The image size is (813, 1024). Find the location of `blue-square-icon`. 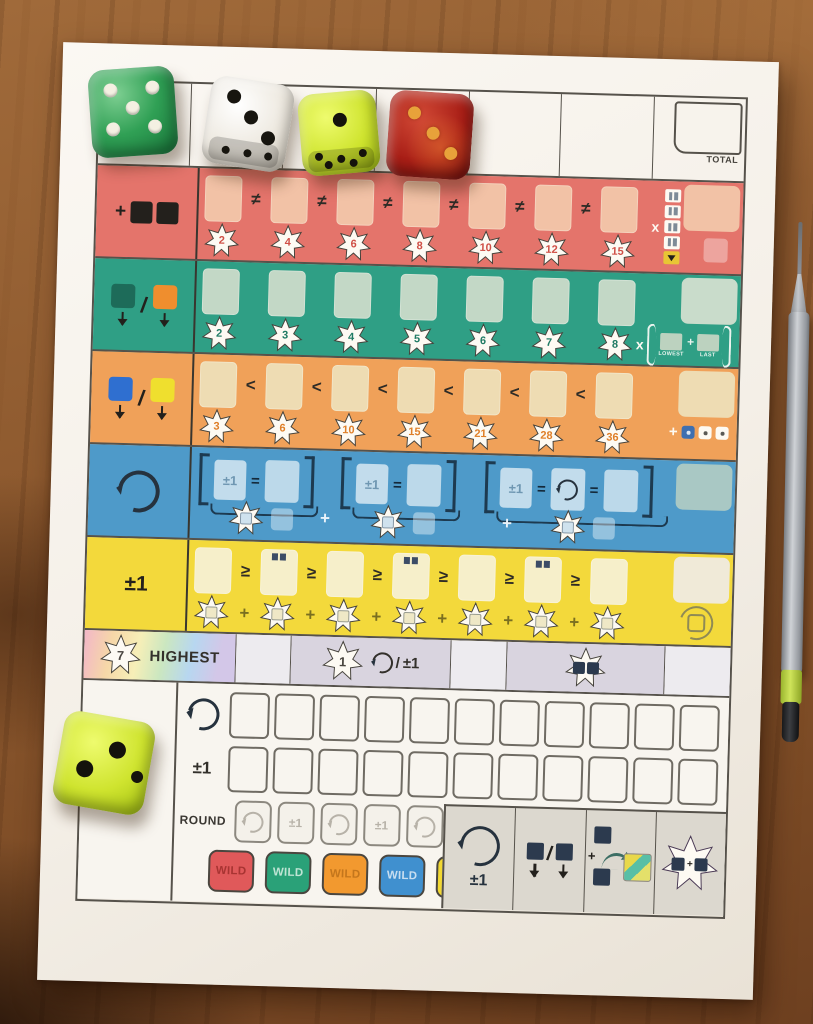

blue-square-icon is located at coordinates (120, 389).